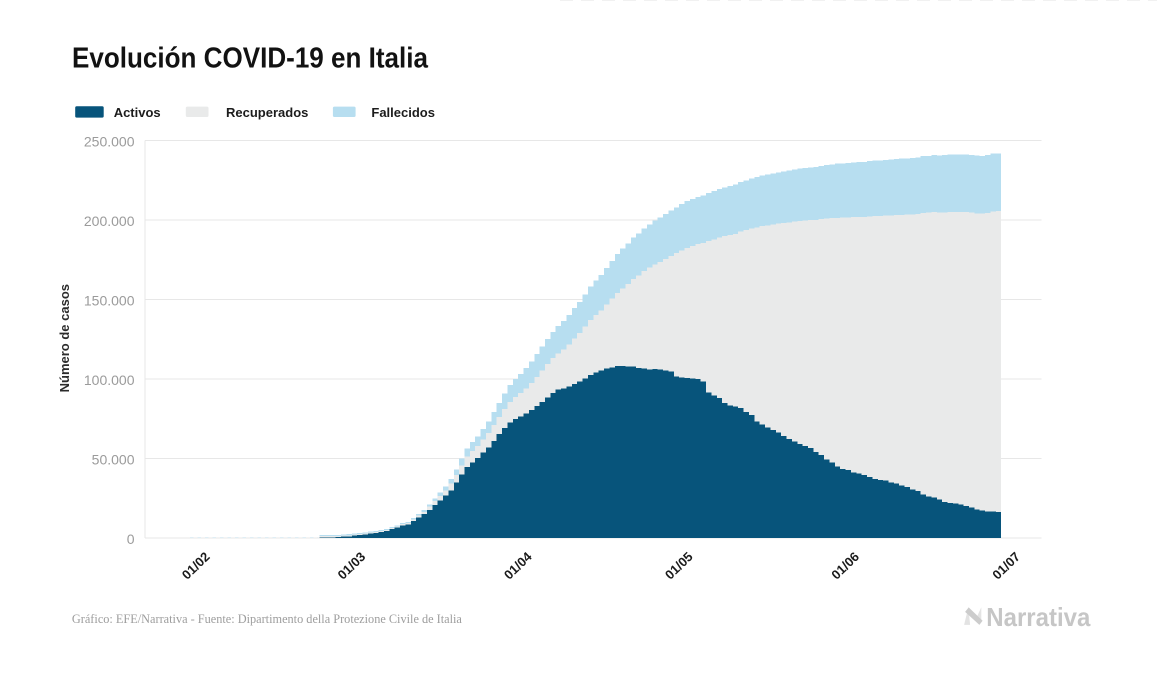 This screenshot has height=674, width=1157. What do you see at coordinates (109, 221) in the screenshot?
I see `svg-text: 200.000` at bounding box center [109, 221].